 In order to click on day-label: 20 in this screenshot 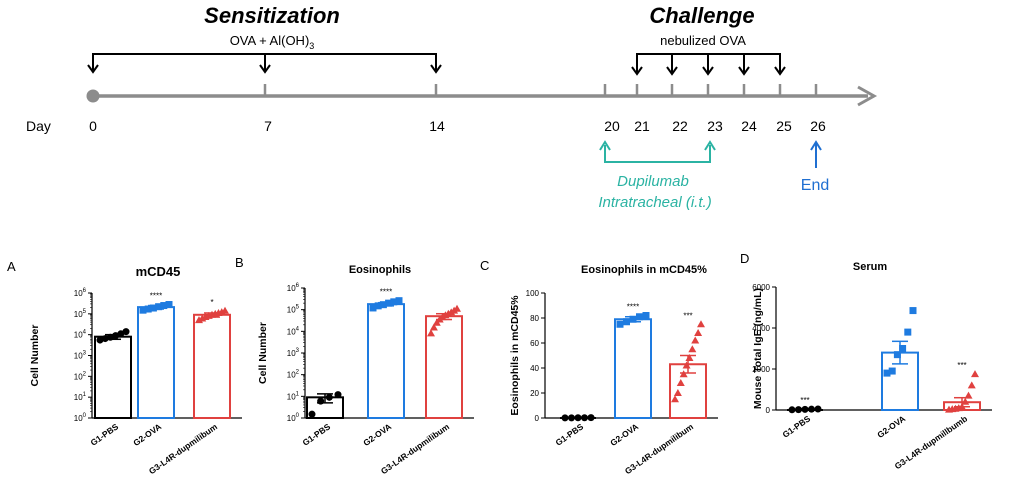, I will do `click(612, 126)`.